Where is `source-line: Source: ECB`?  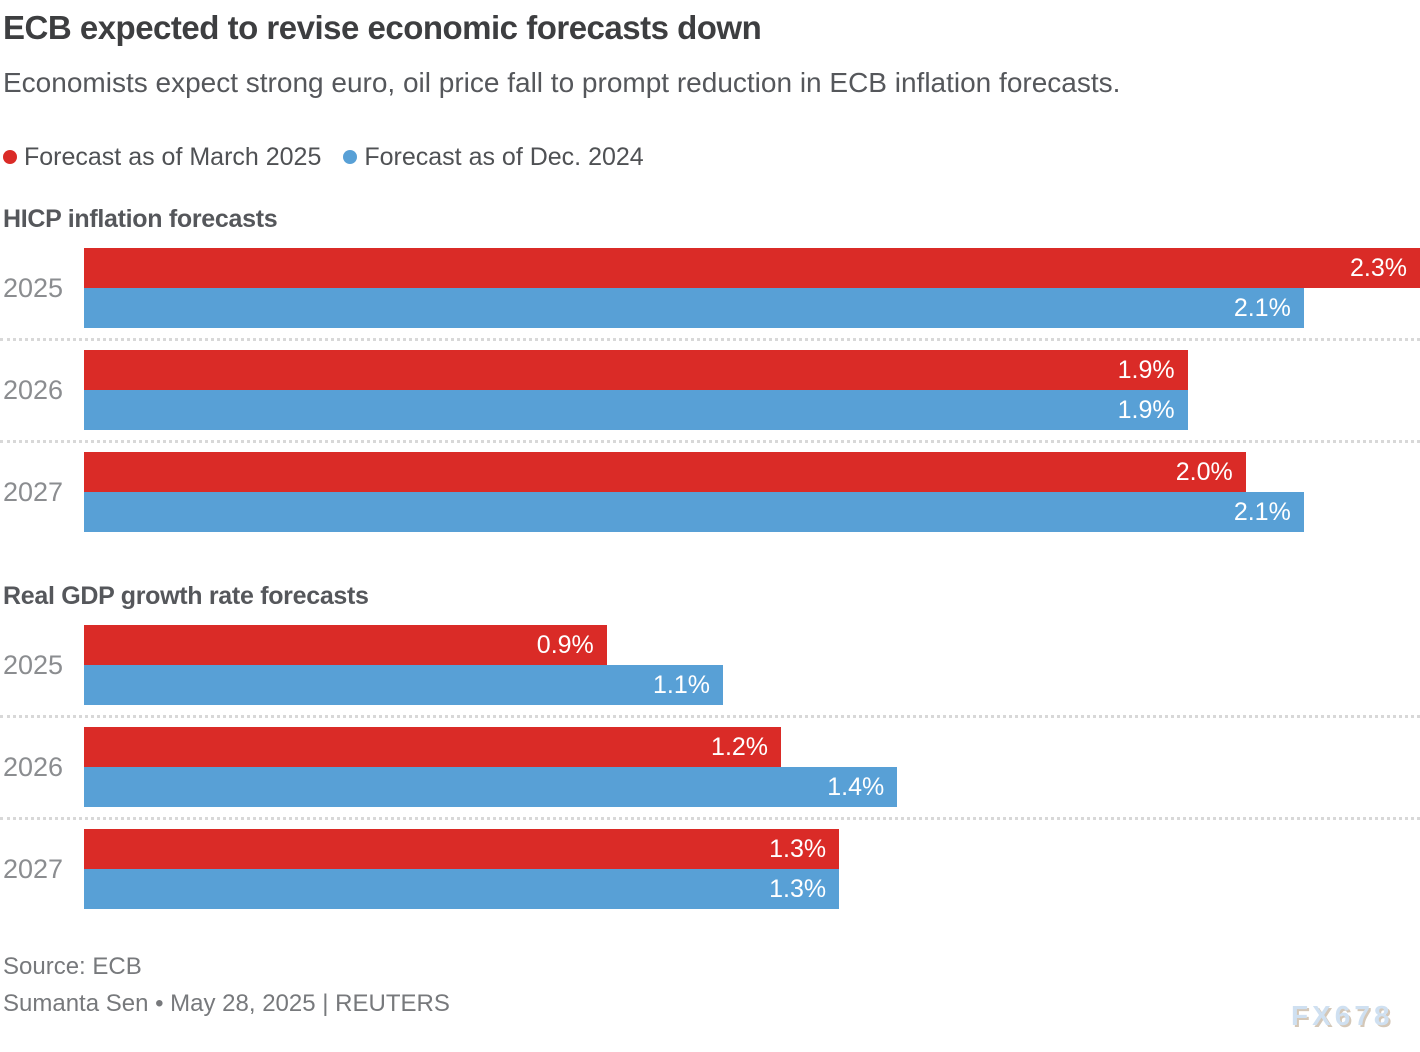 source-line: Source: ECB is located at coordinates (72, 966).